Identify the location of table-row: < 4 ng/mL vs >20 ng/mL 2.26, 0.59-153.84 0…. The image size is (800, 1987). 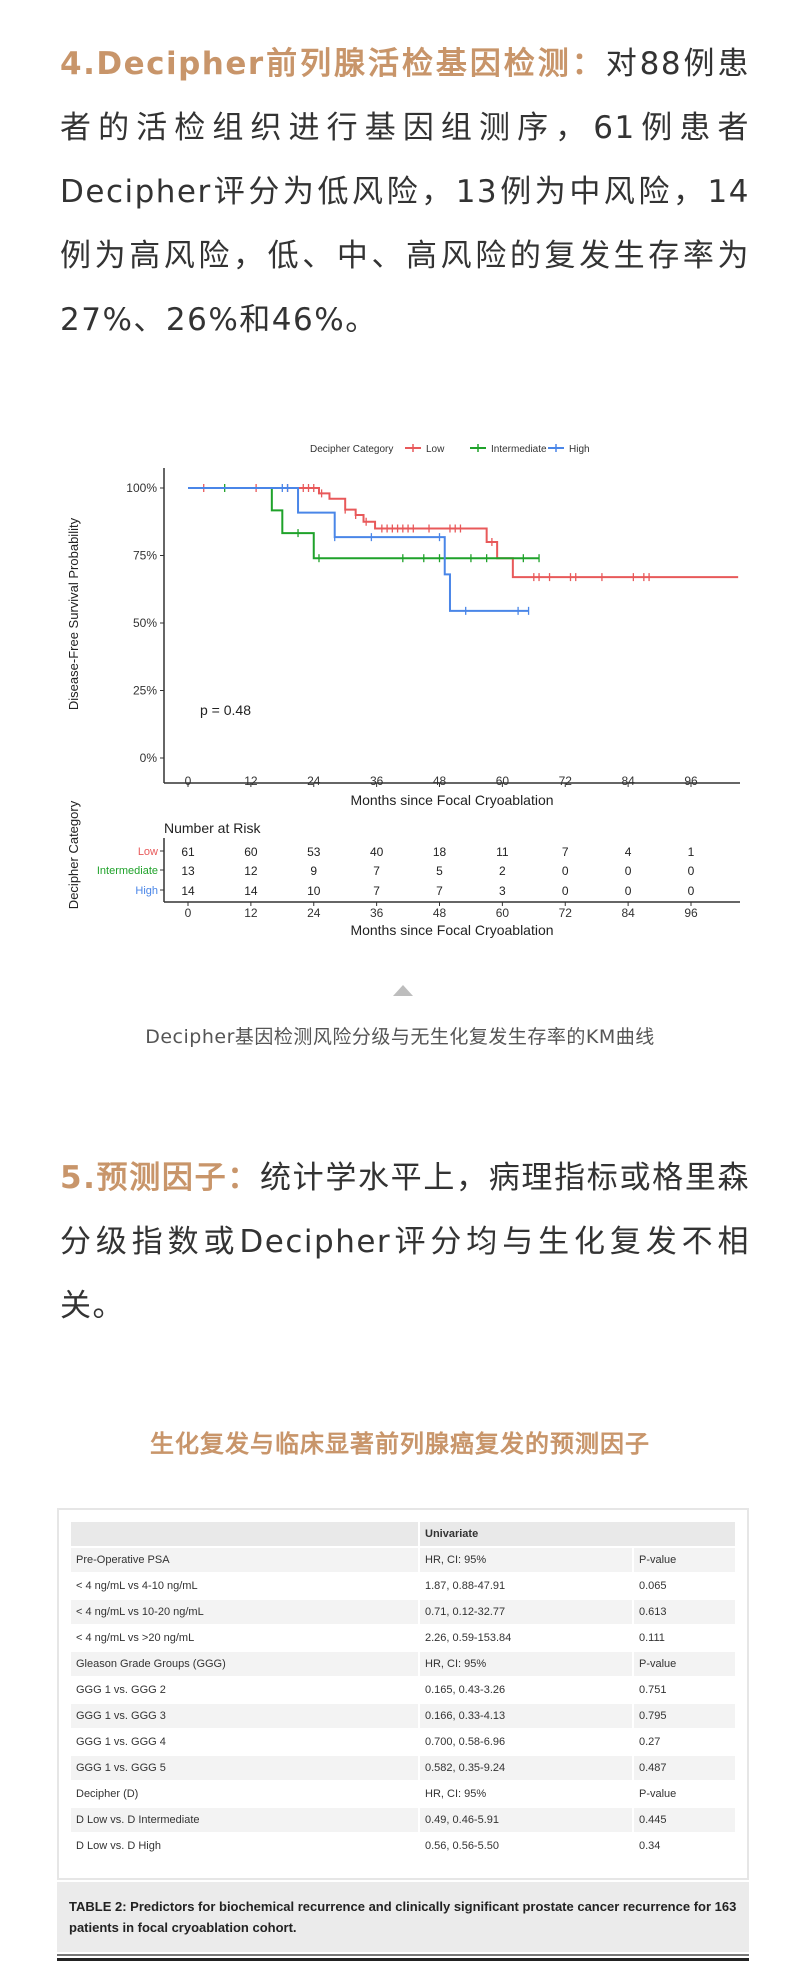
(403, 1638).